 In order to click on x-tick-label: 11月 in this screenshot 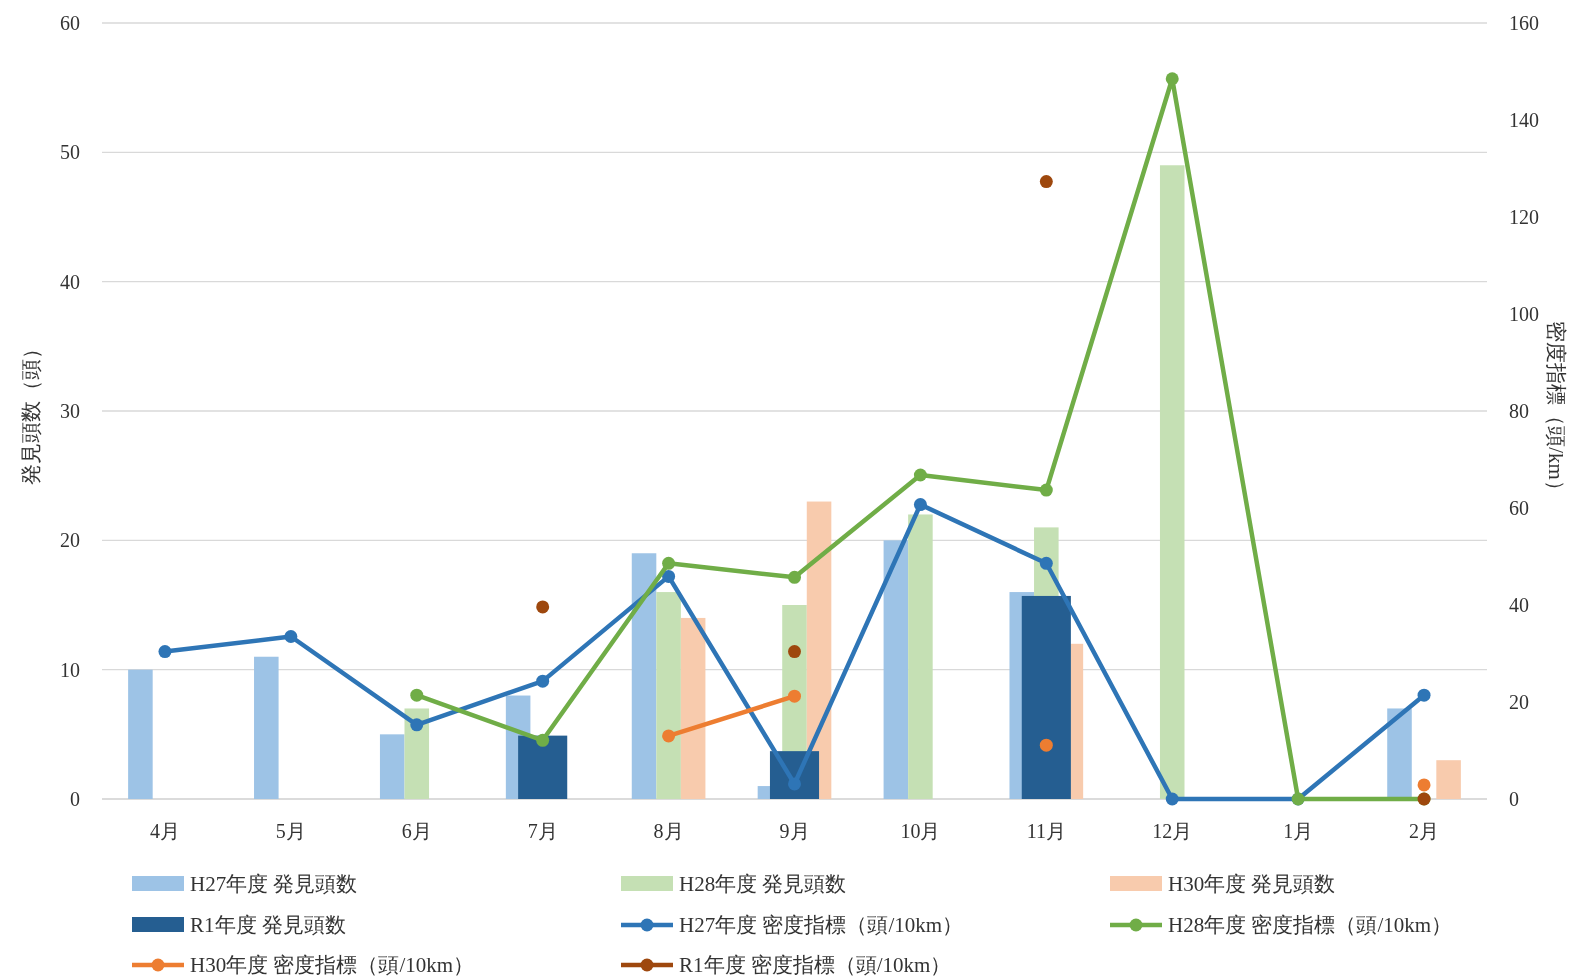, I will do `click(1046, 831)`.